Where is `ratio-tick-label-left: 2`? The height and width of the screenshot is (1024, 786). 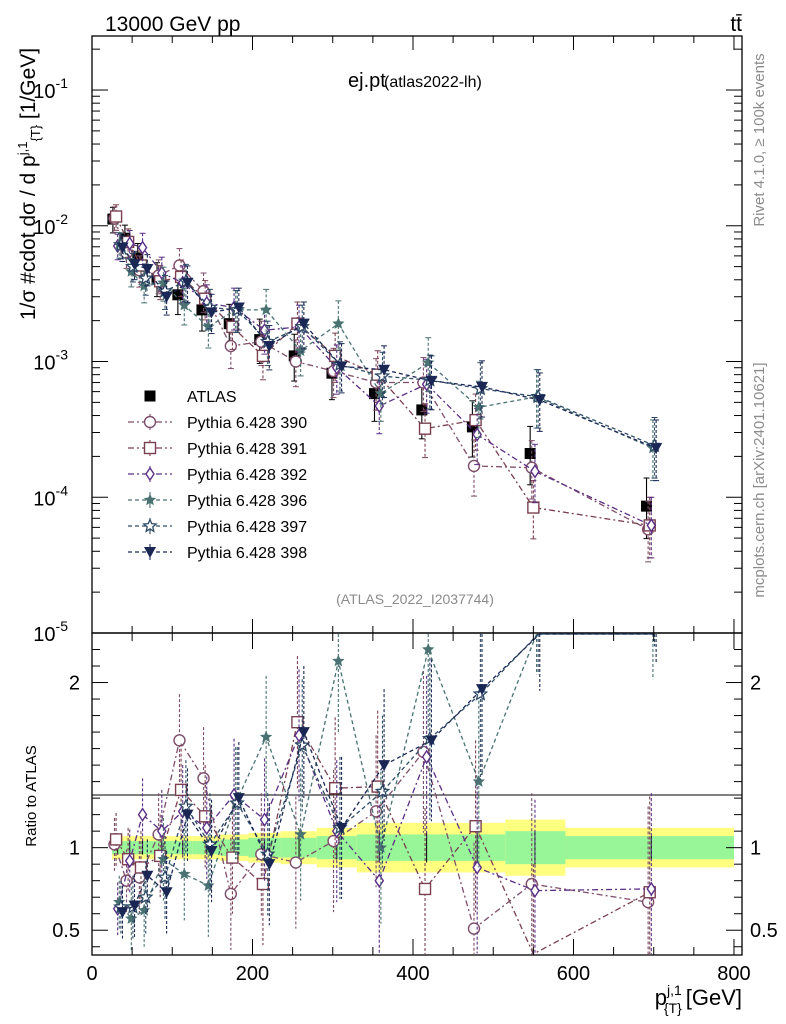
ratio-tick-label-left: 2 is located at coordinates (74, 684).